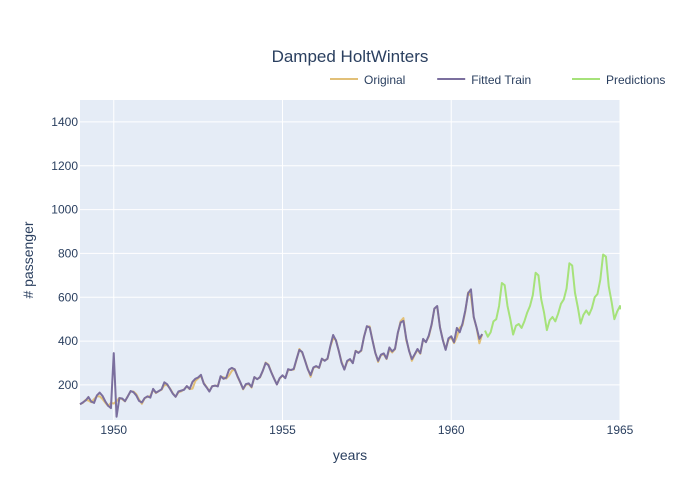 The width and height of the screenshot is (700, 500). Describe the element at coordinates (350, 455) in the screenshot. I see `x-axis-title: years` at that location.